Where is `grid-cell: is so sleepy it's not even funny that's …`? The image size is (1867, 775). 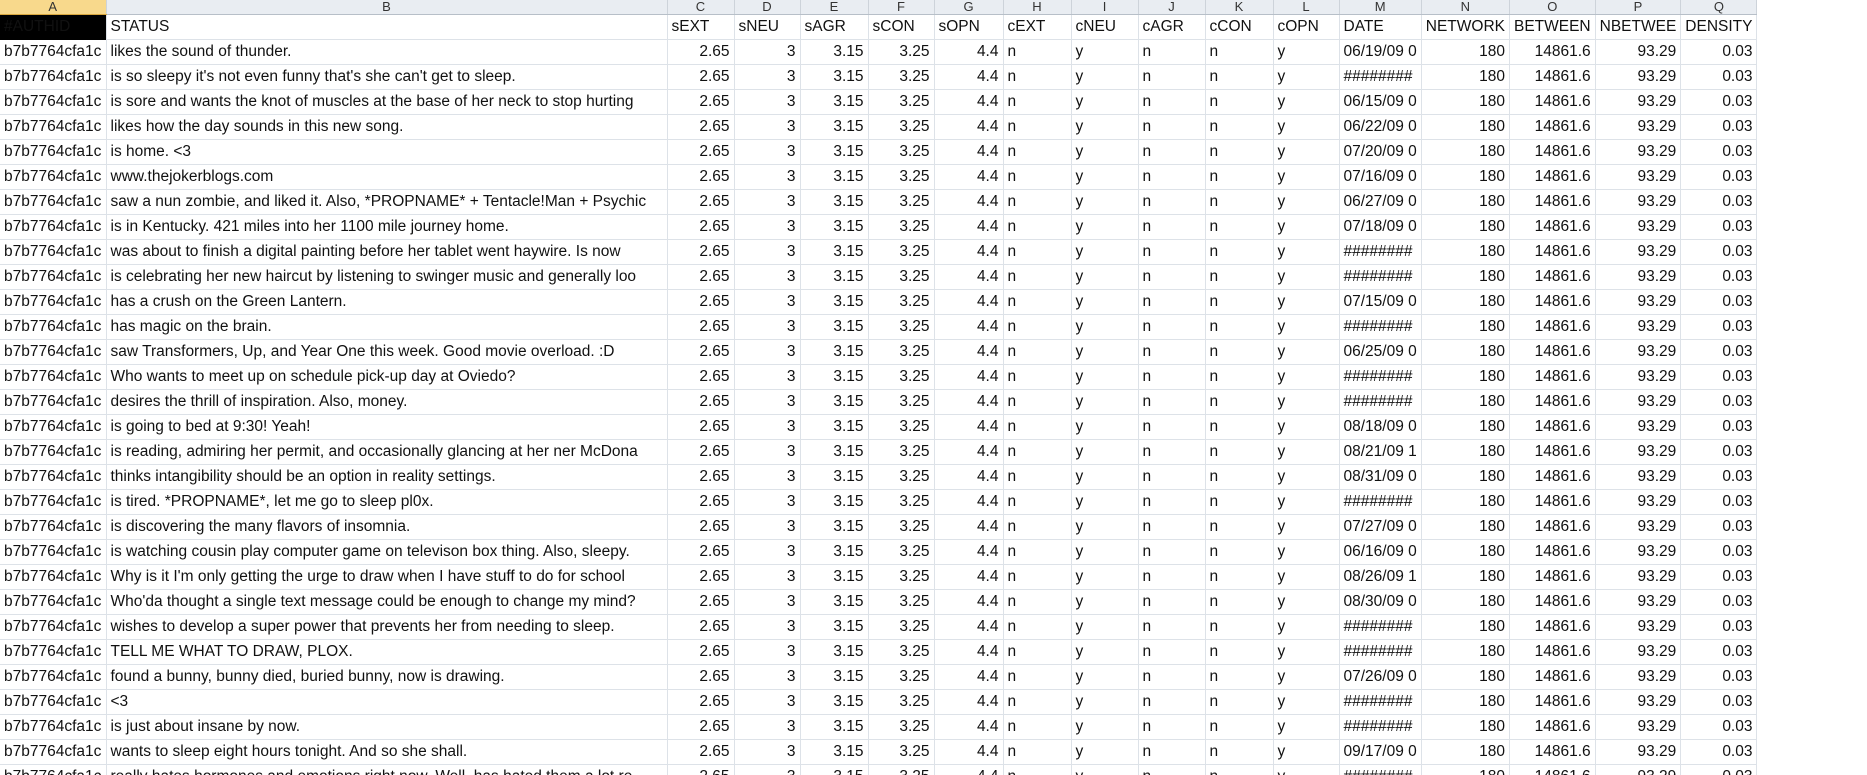
grid-cell: is so sleepy it's not even funny that's … is located at coordinates (387, 77).